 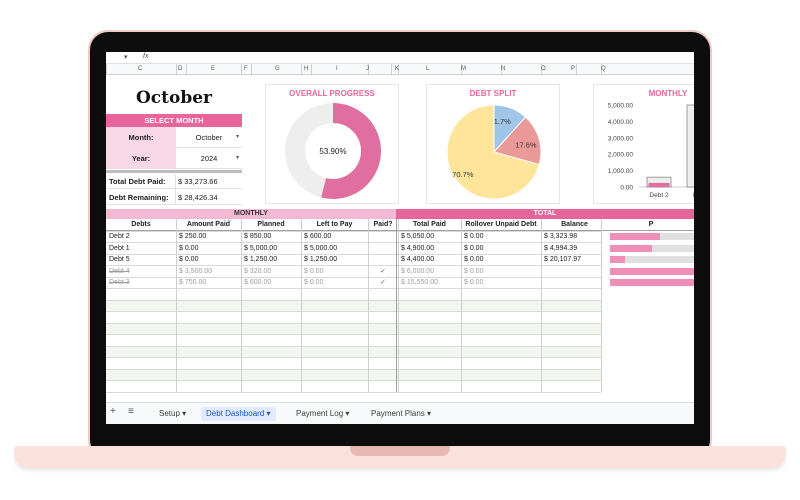 I want to click on month-title: October, so click(x=173, y=98).